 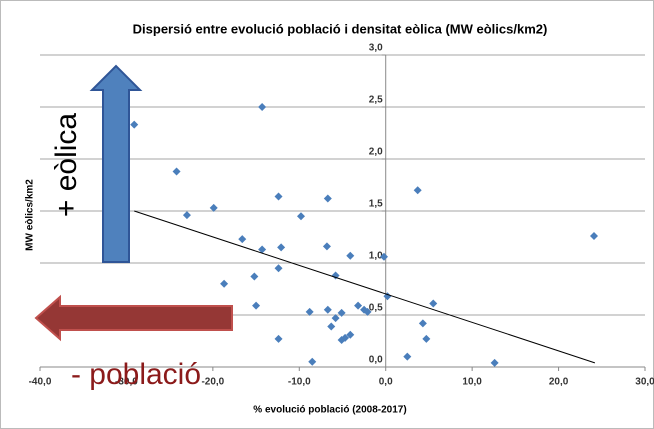 What do you see at coordinates (376, 204) in the screenshot?
I see `y-tick-label: 1,5` at bounding box center [376, 204].